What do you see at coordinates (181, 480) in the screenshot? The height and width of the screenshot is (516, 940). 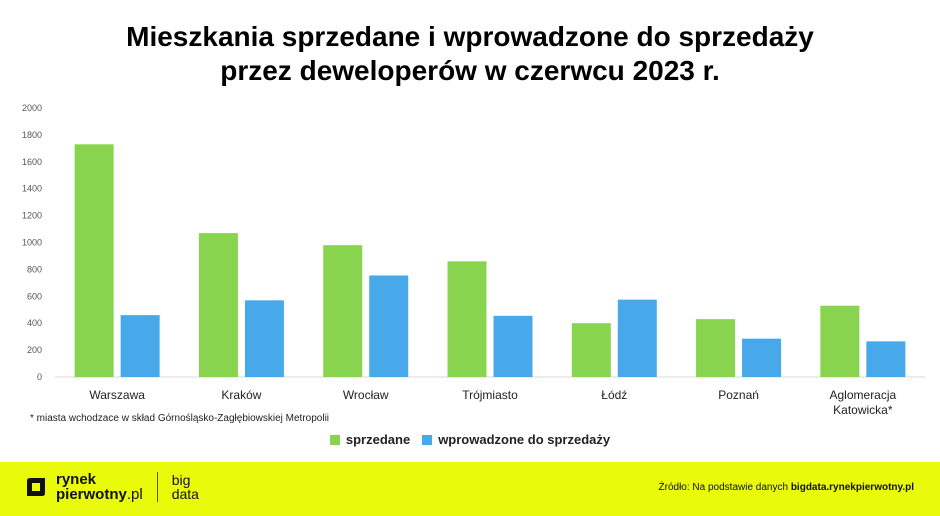 I see `brand-sub-line-1: big` at bounding box center [181, 480].